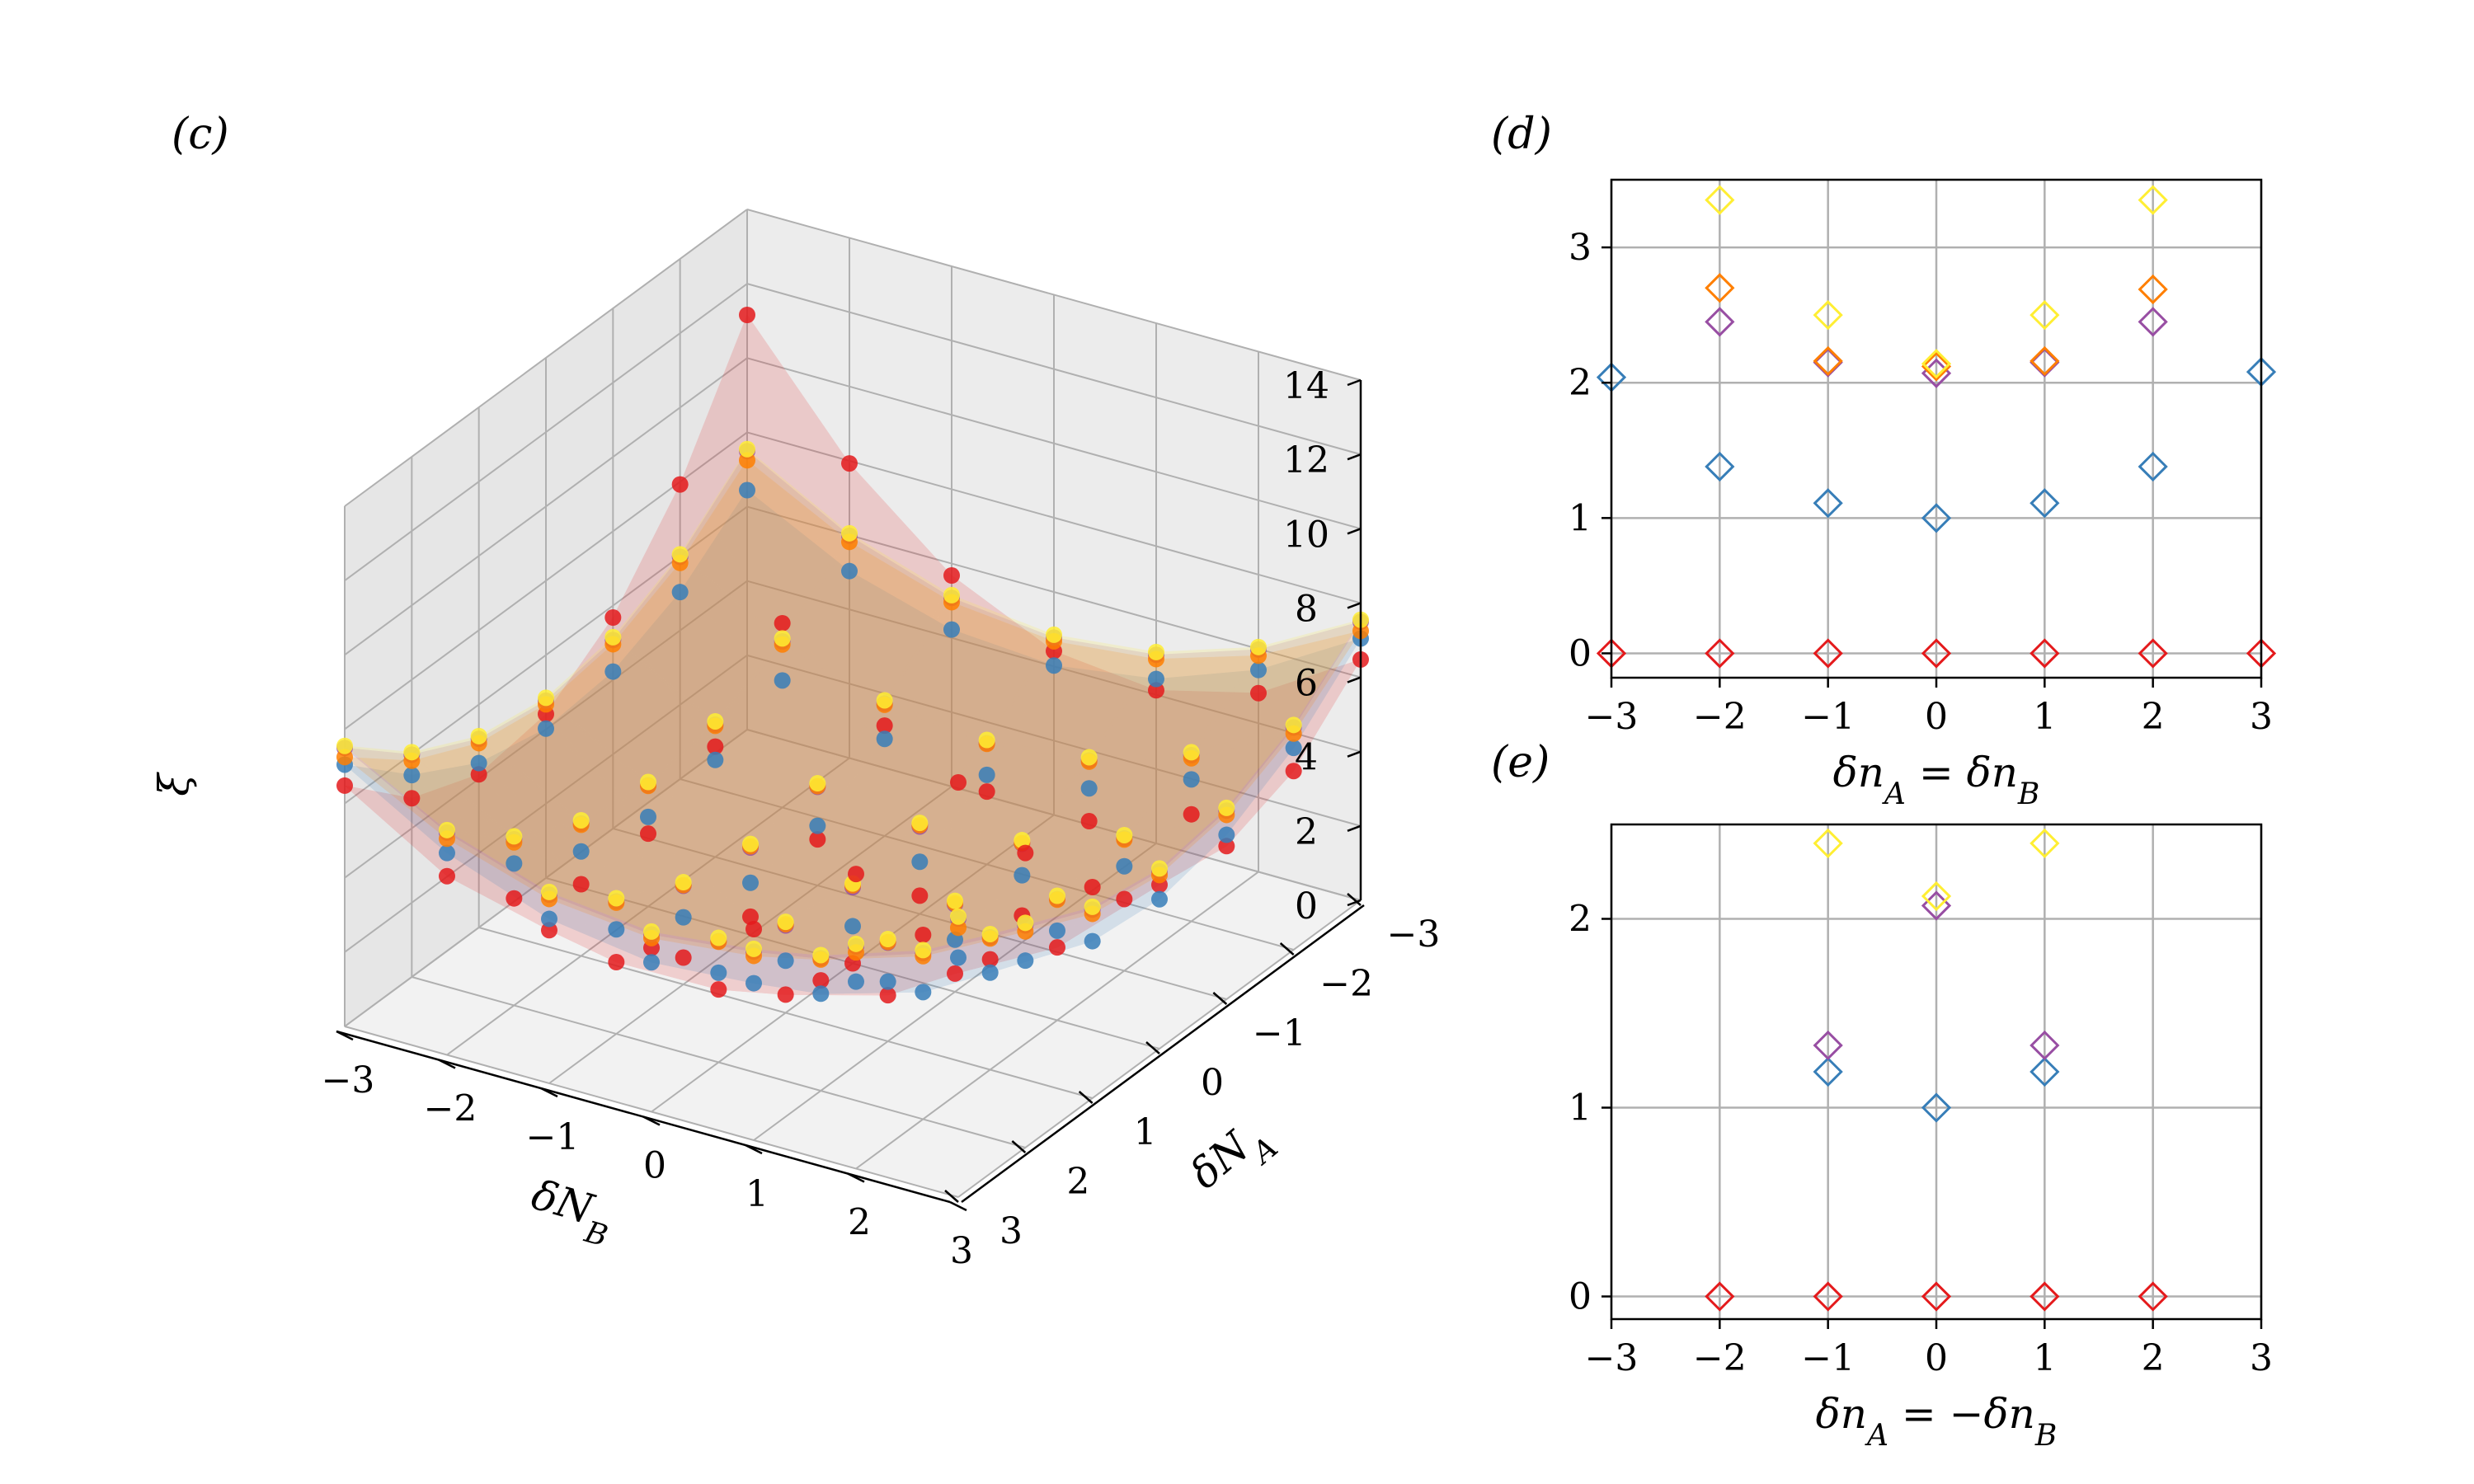 The width and height of the screenshot is (2474, 1484). Describe the element at coordinates (1580, 518) in the screenshot. I see `y-tick-label: 1` at that location.